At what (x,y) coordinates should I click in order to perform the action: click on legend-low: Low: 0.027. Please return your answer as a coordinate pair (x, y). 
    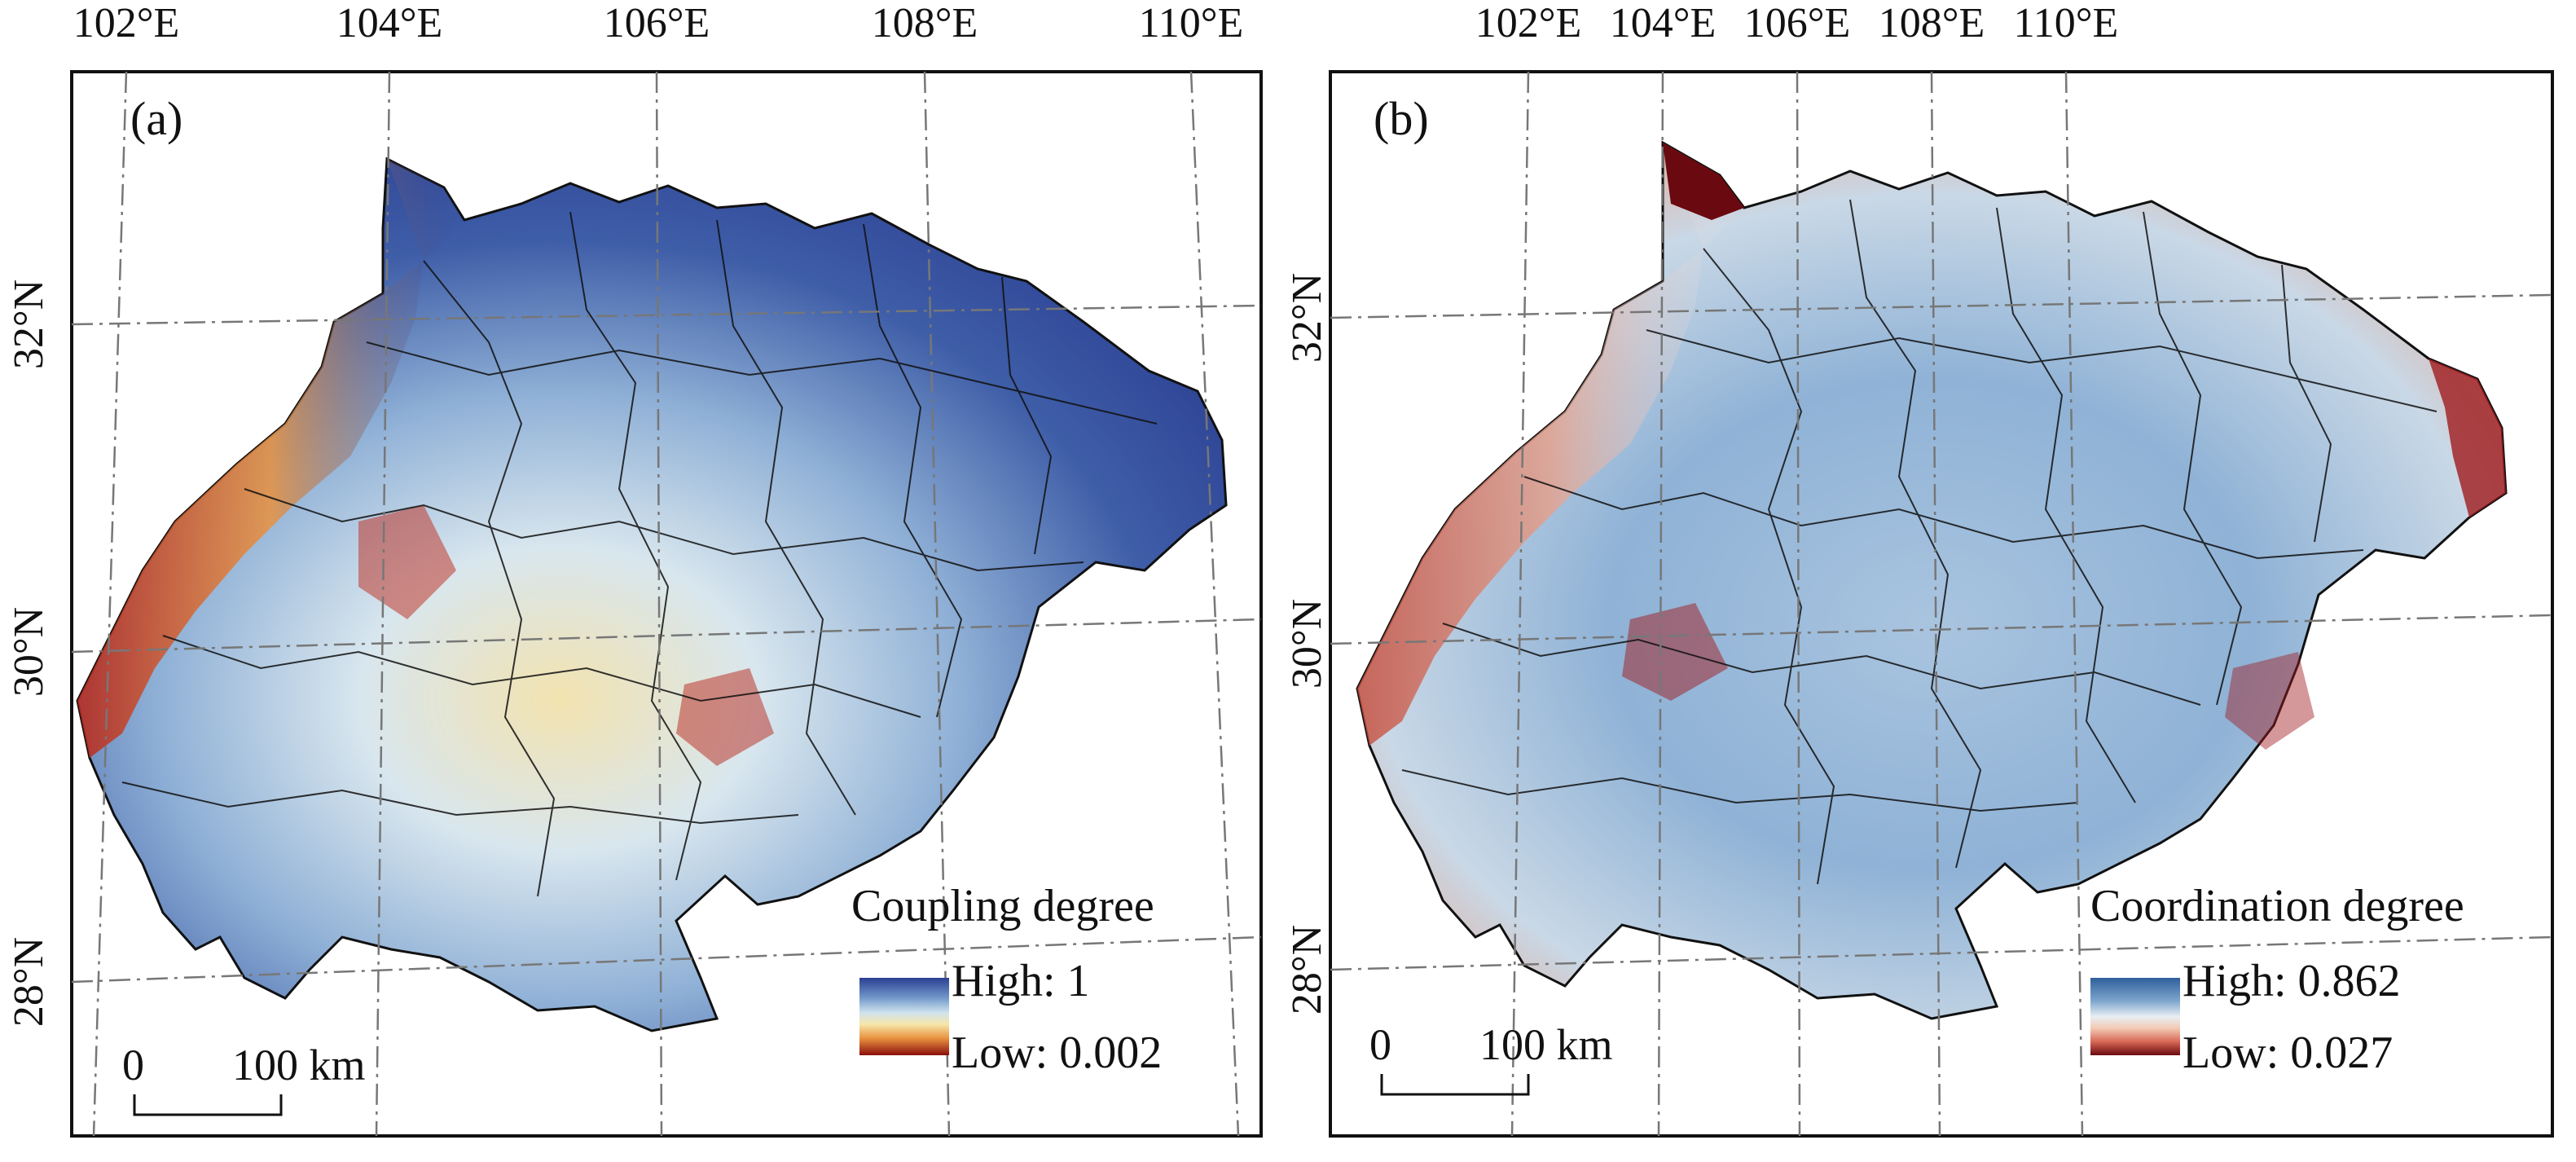
    Looking at the image, I should click on (2288, 1053).